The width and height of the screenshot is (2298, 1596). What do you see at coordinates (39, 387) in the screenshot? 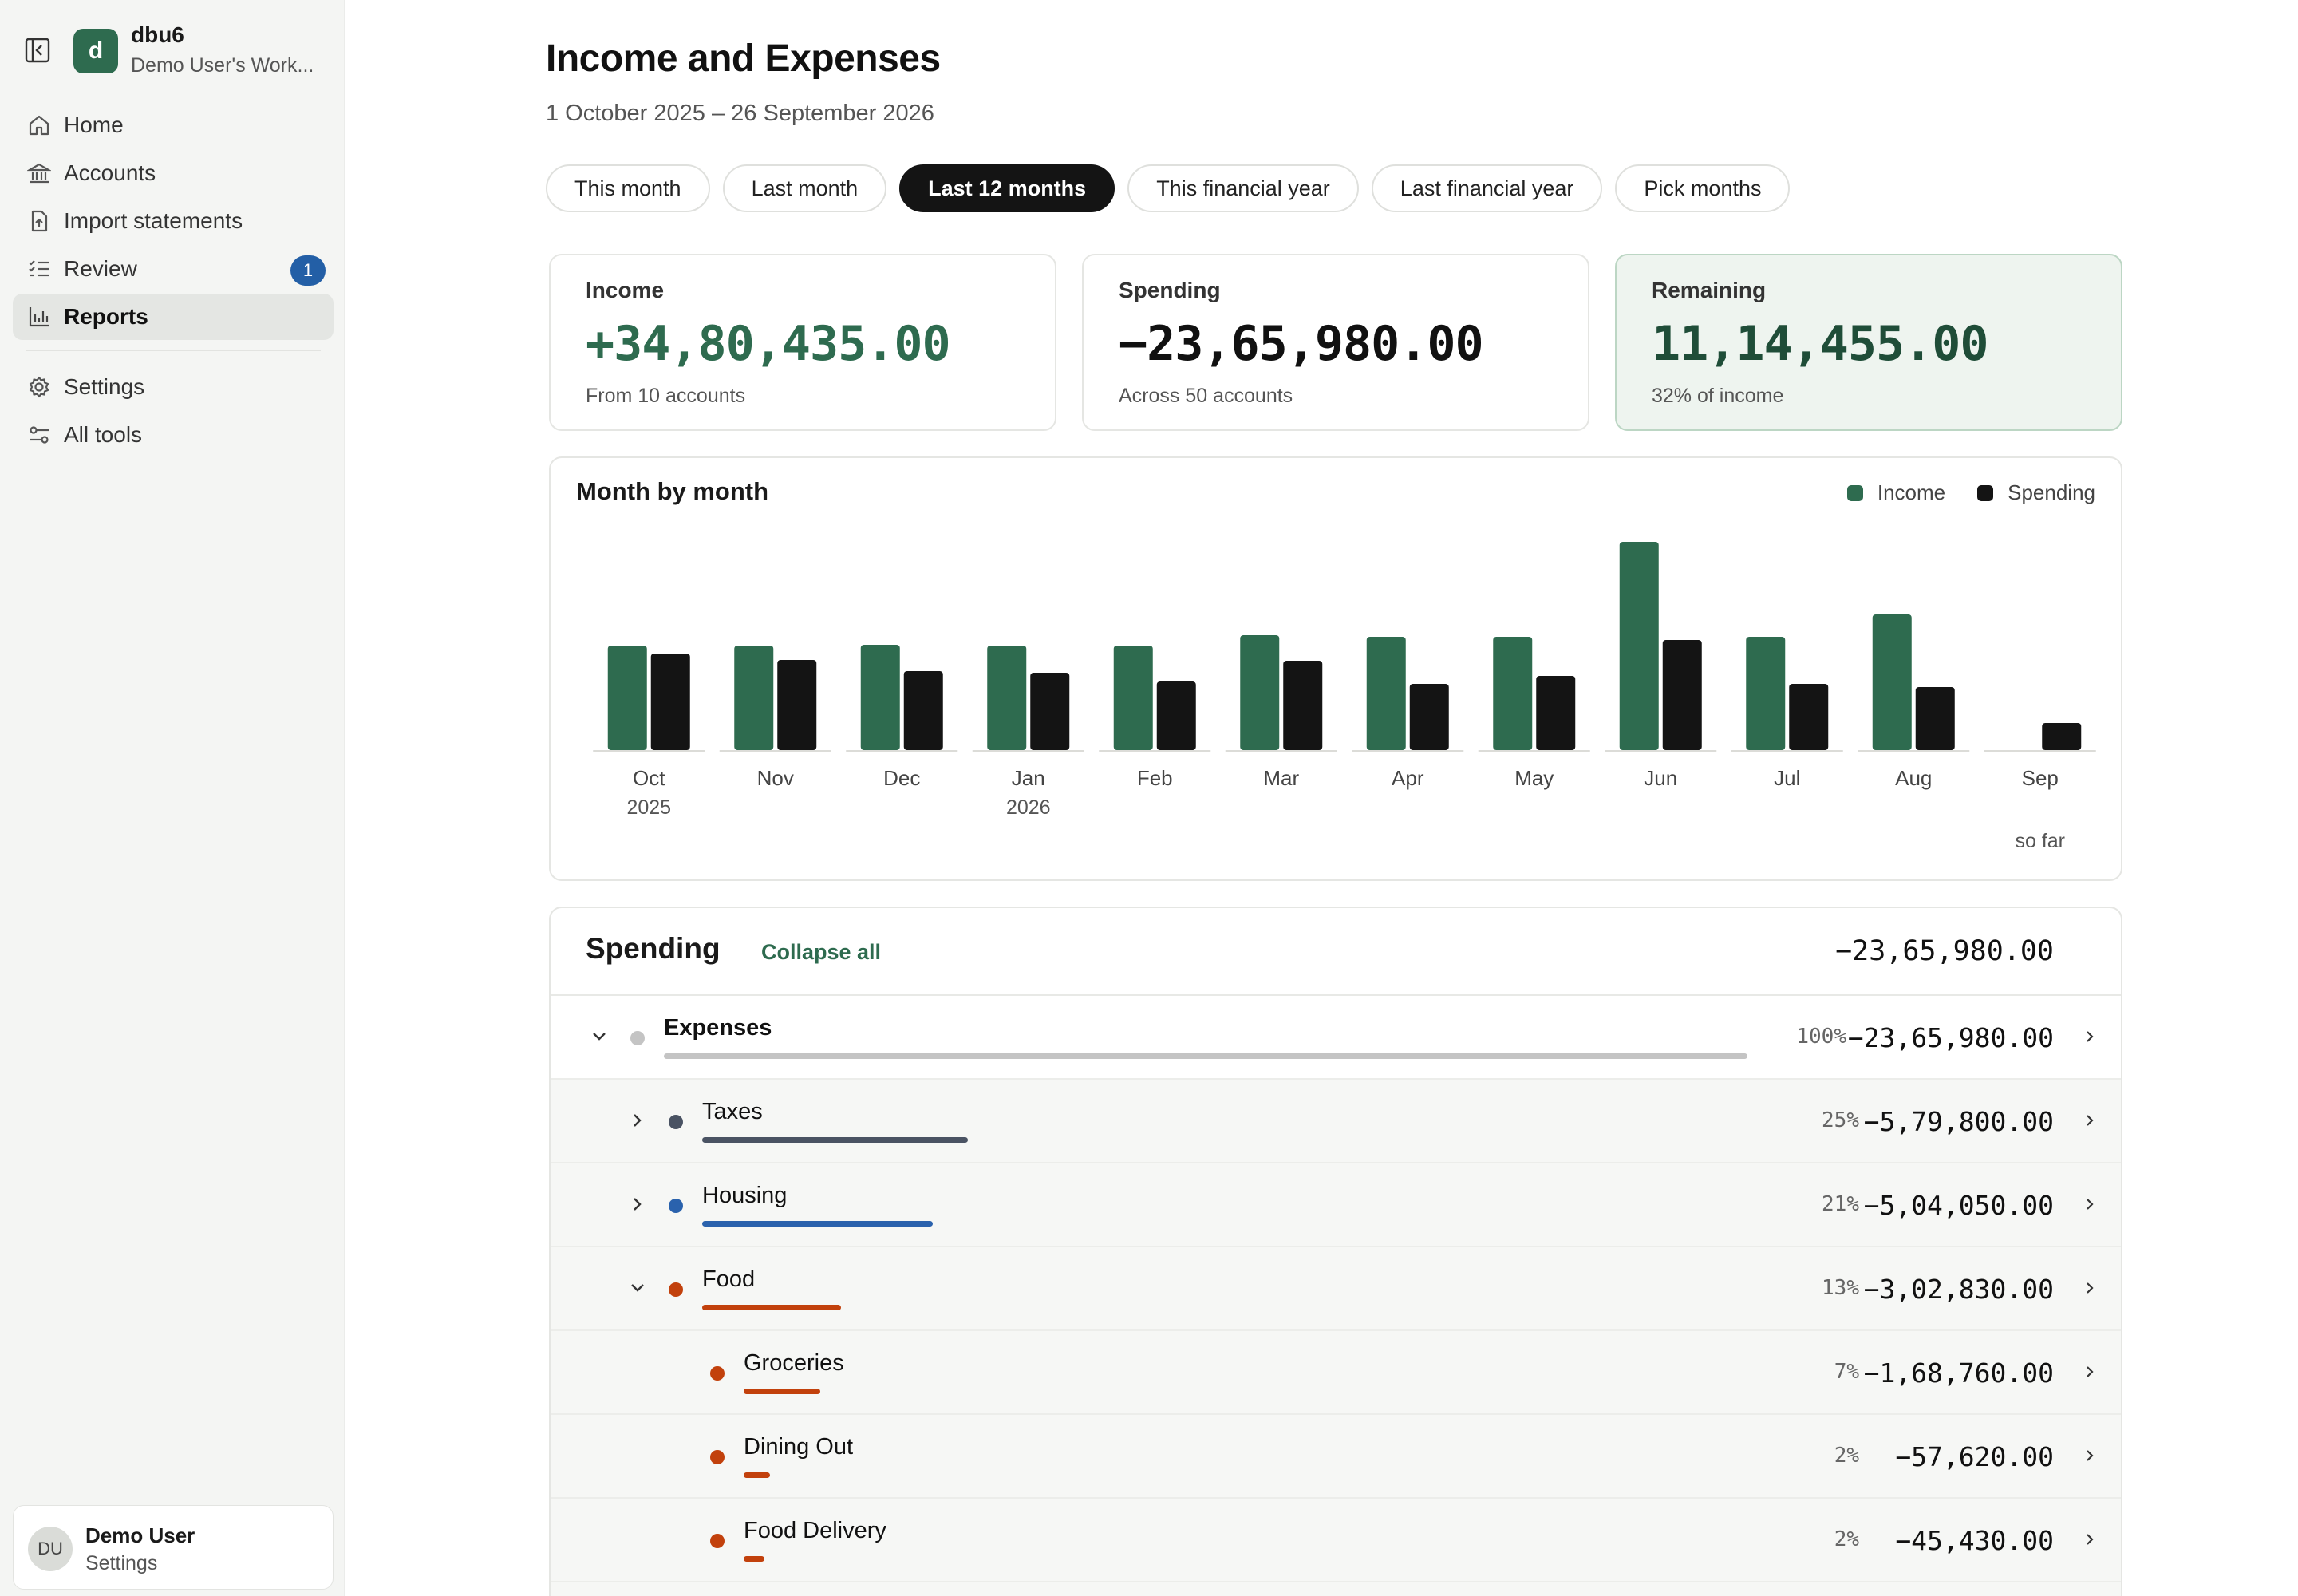
I see `gear-icon` at bounding box center [39, 387].